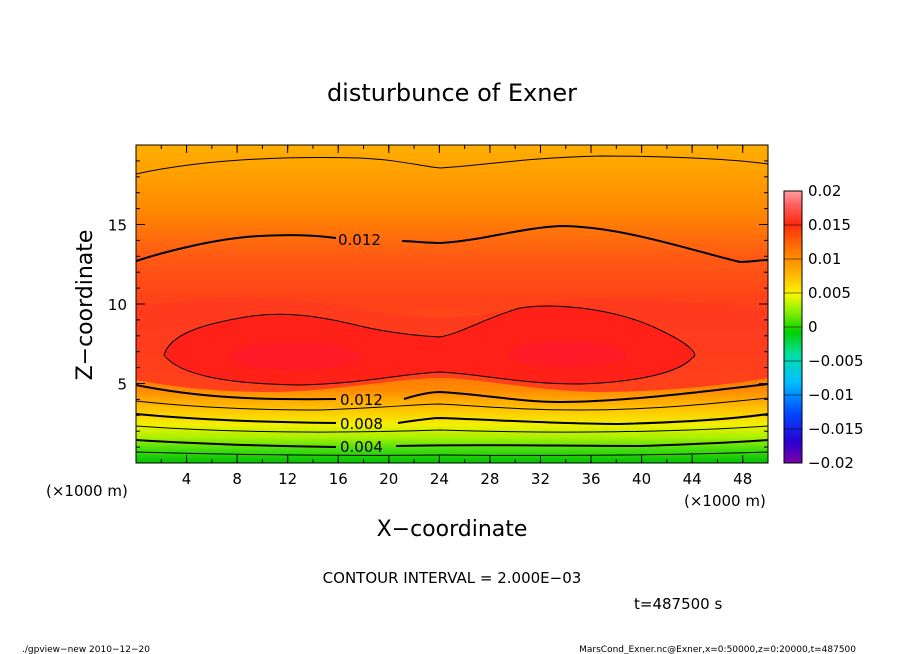 The image size is (904, 654). What do you see at coordinates (388, 479) in the screenshot?
I see `x-tick-label: 20` at bounding box center [388, 479].